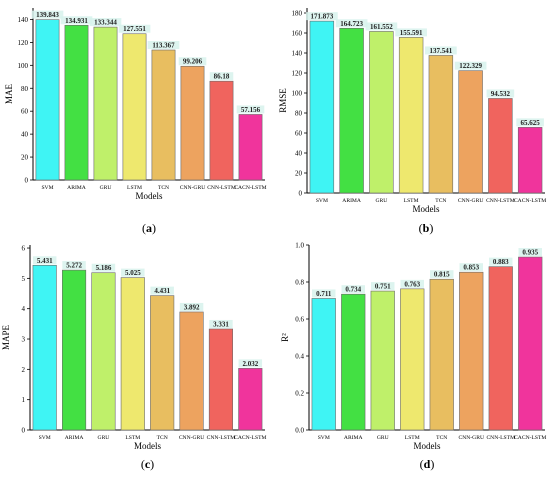  I want to click on bar-value-label: 4.431, so click(162, 291).